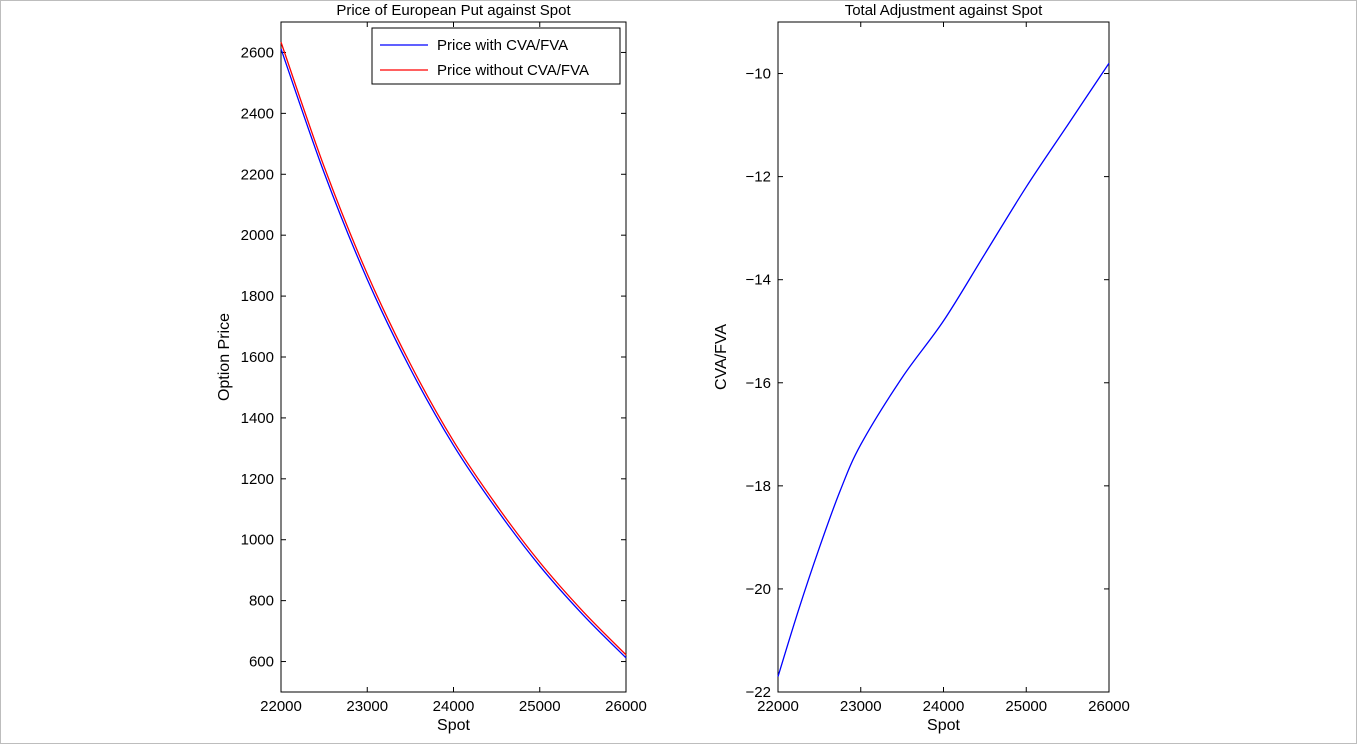 The height and width of the screenshot is (748, 1357). Describe the element at coordinates (944, 706) in the screenshot. I see `chart2-xtick-label: 24000` at that location.